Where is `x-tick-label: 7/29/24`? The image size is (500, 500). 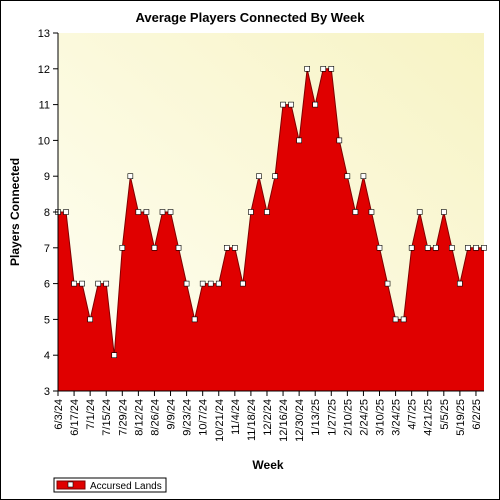 x-tick-label: 7/29/24 is located at coordinates (123, 417).